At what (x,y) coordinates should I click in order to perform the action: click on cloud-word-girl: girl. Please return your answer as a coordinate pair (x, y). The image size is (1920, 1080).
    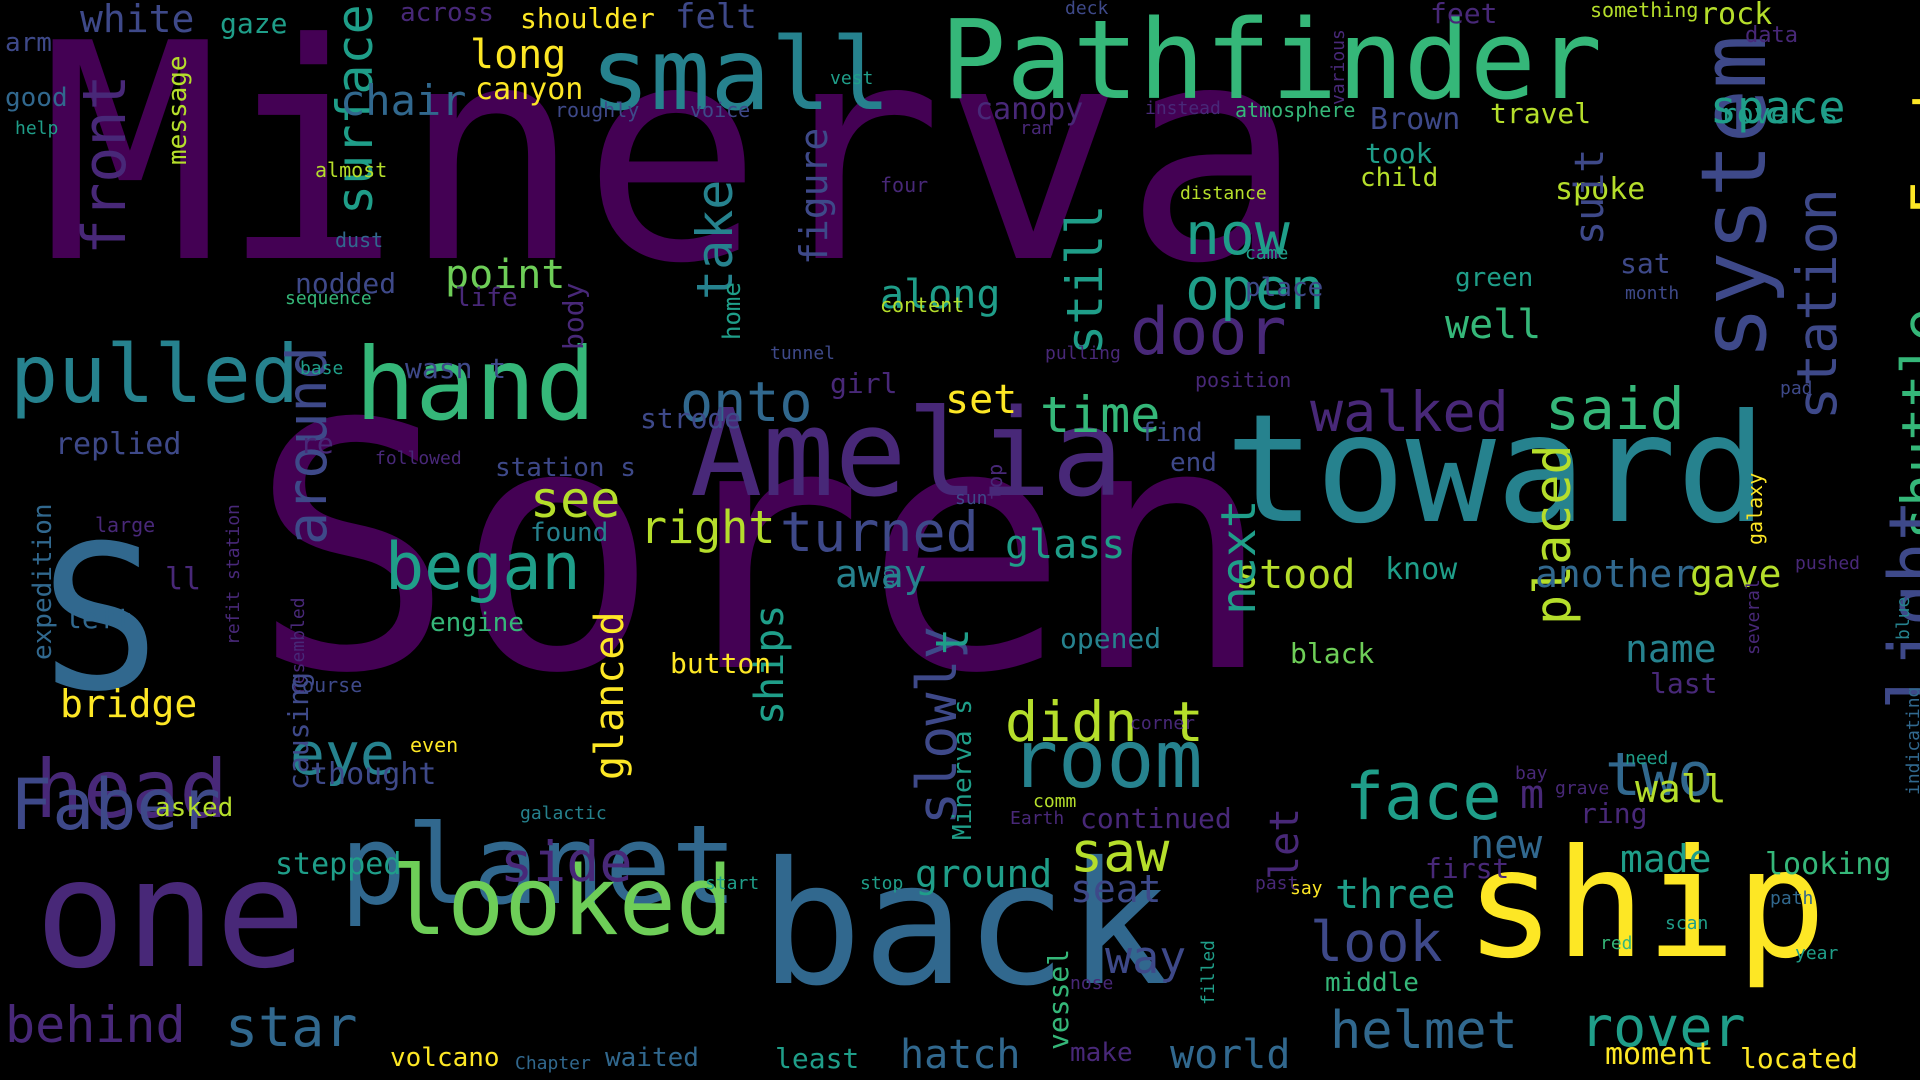
    Looking at the image, I should click on (864, 383).